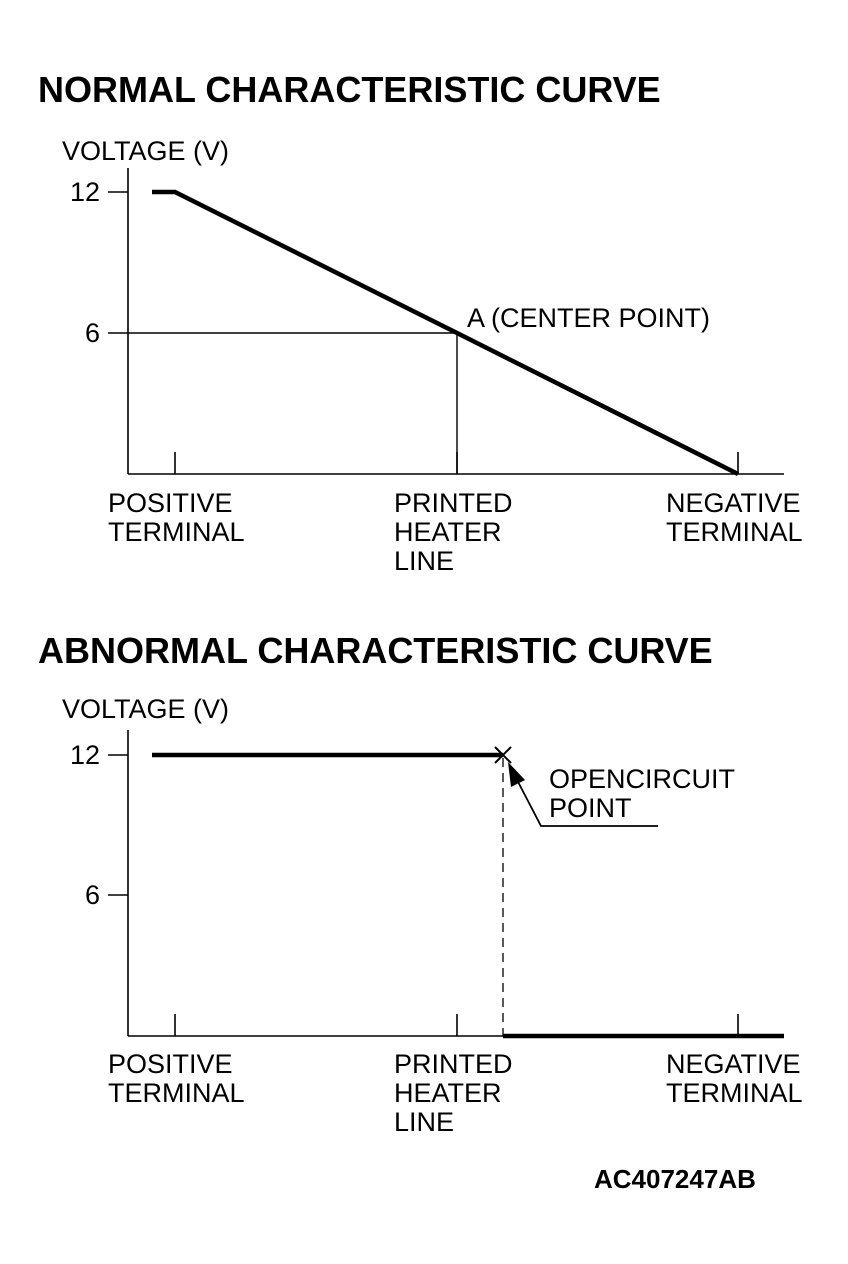  I want to click on abnormal-x-label-negative-1: NEGATIVE, so click(733, 1064).